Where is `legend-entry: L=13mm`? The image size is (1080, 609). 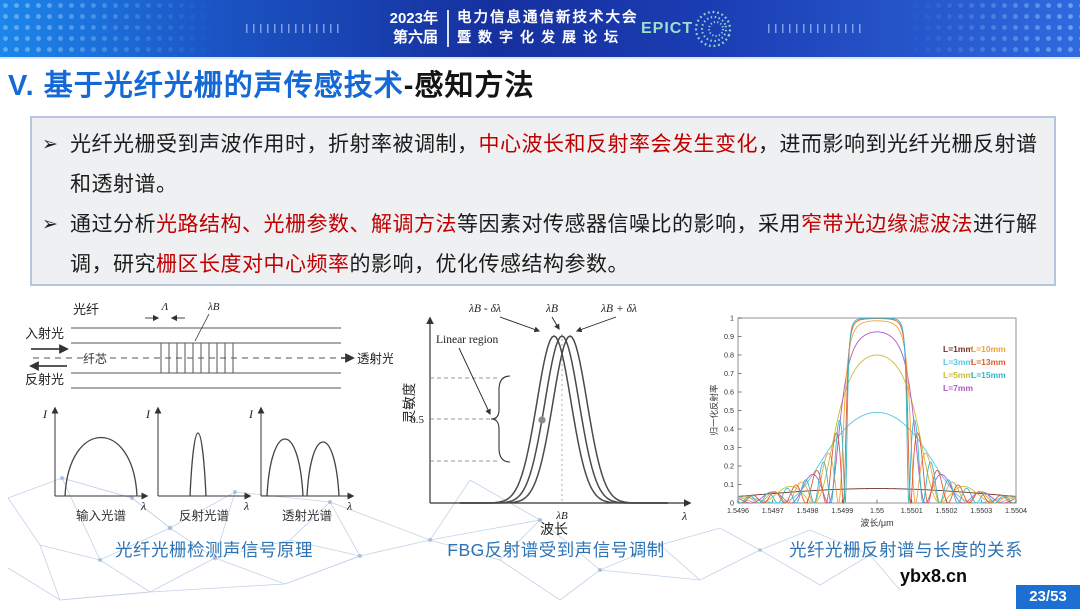 legend-entry: L=13mm is located at coordinates (988, 362).